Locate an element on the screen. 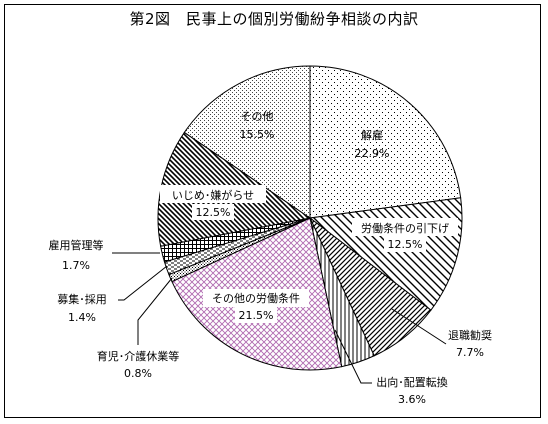 Image resolution: width=548 pixels, height=424 pixels. leader-line-taishoku is located at coordinates (419, 326).